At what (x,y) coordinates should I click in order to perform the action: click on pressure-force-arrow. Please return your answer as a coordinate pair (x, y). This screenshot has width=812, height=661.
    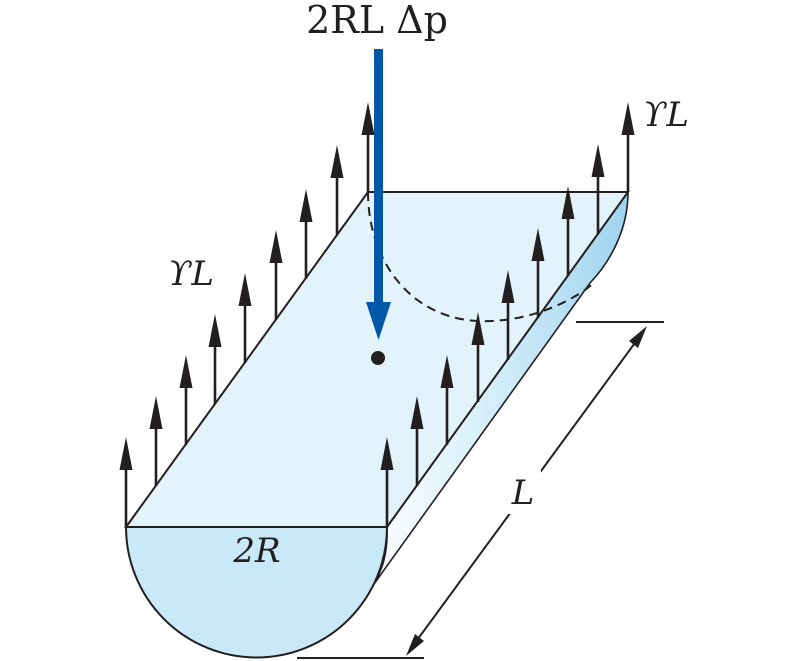
    Looking at the image, I should click on (378, 194).